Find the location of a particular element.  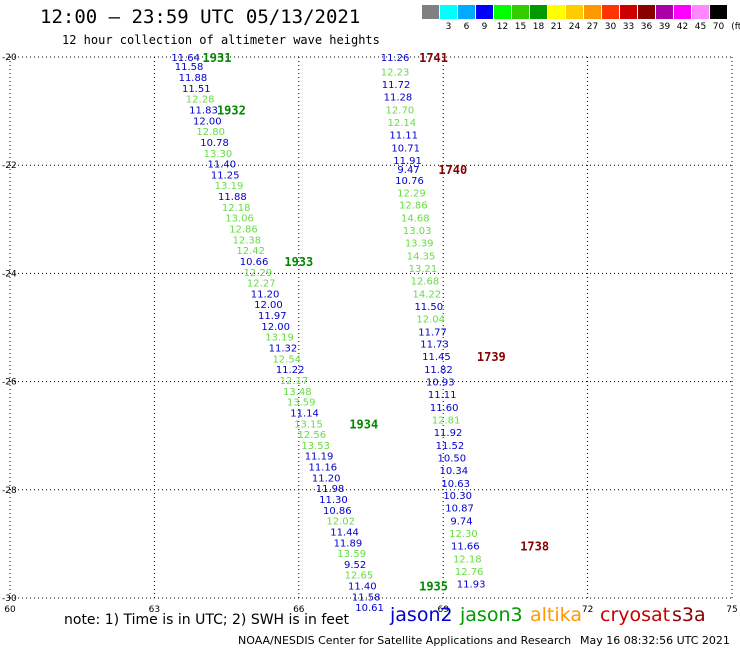

x-tick-label: 75 is located at coordinates (731, 610).